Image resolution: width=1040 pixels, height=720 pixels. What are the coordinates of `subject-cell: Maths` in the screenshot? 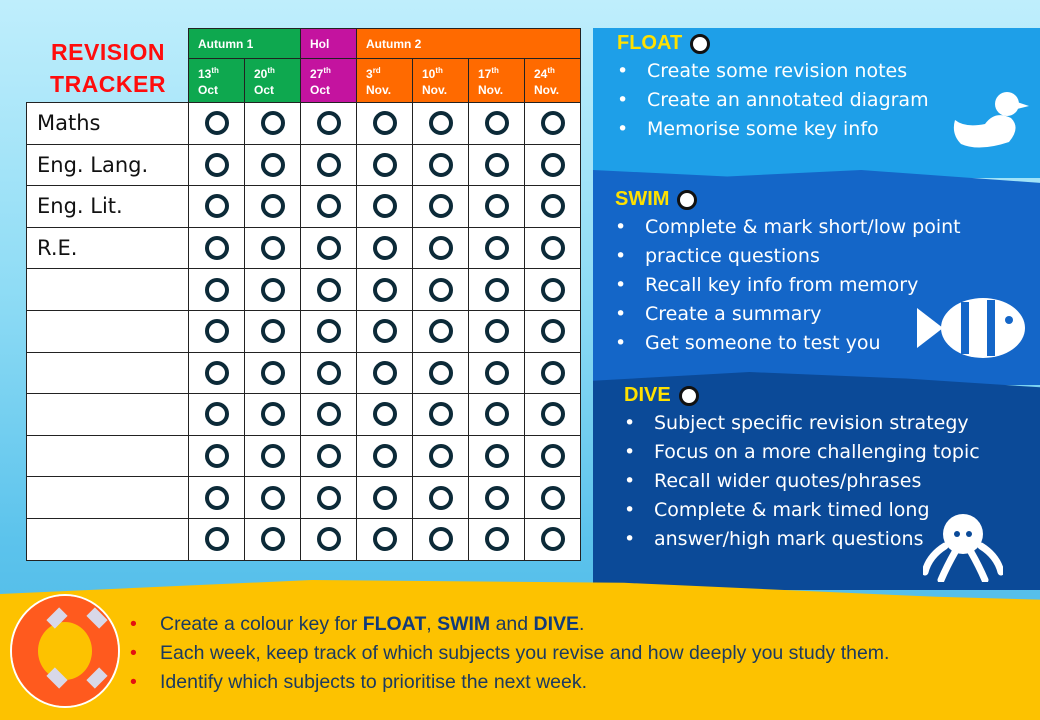 It's located at (107, 123).